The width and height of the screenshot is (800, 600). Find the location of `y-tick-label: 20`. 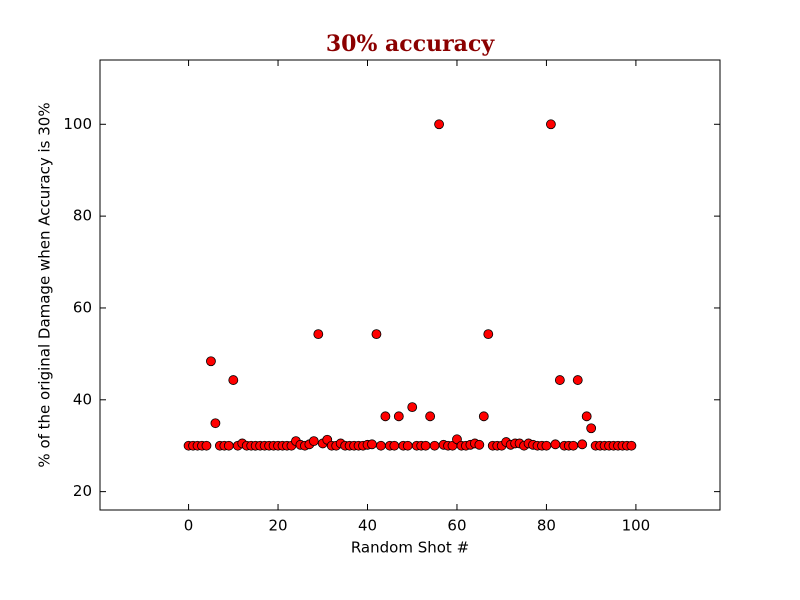

y-tick-label: 20 is located at coordinates (82, 491).